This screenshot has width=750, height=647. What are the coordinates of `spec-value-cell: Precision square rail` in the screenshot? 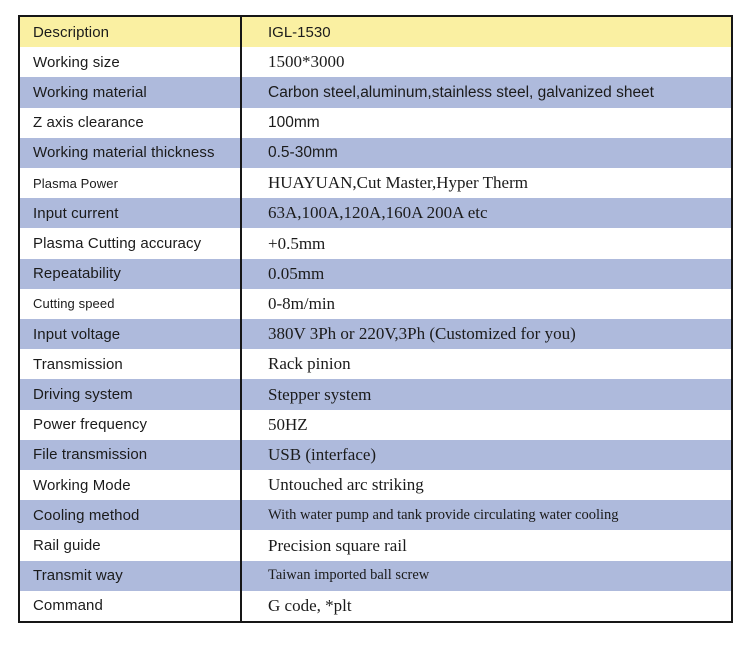 It's located at (485, 545).